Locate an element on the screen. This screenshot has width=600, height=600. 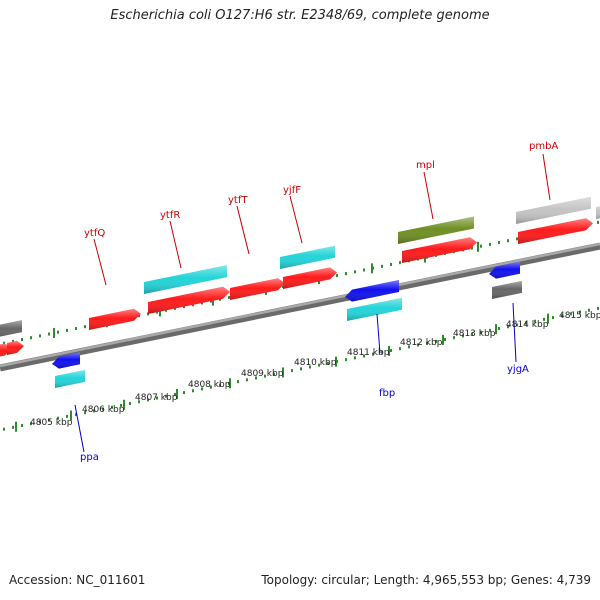
kbp-label: 4806 kbp is located at coordinates (103, 410).